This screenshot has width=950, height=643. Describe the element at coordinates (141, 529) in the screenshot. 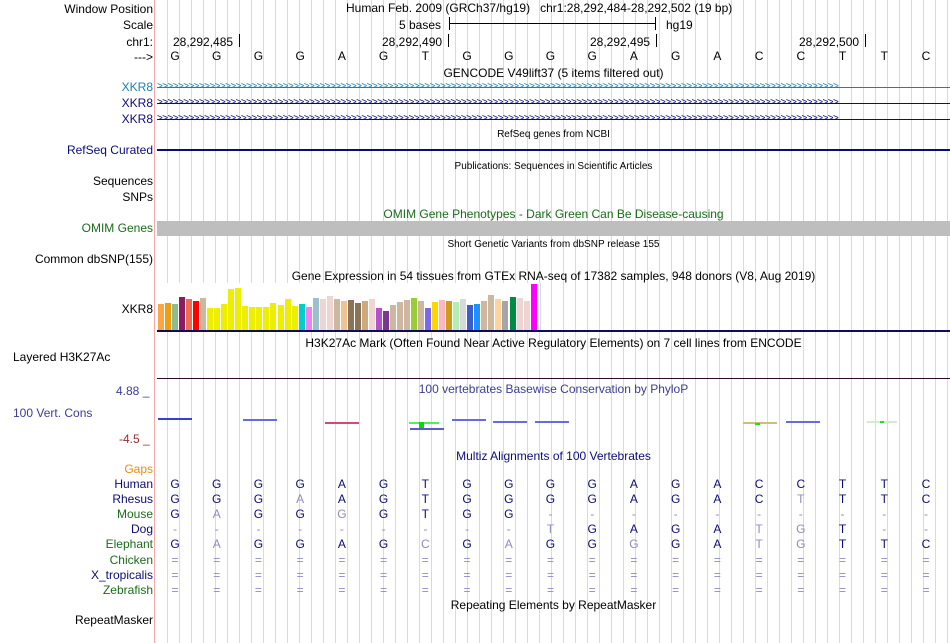

I see `species-label: Dog` at that location.